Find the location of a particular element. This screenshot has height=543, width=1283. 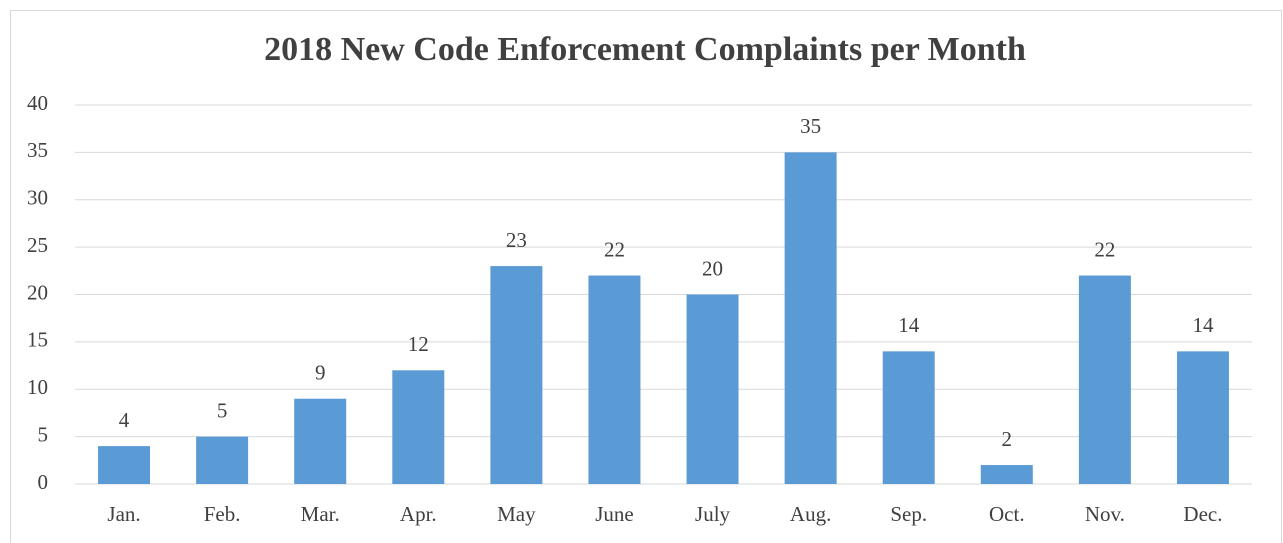

x-tick-label: Oct. is located at coordinates (1007, 514).